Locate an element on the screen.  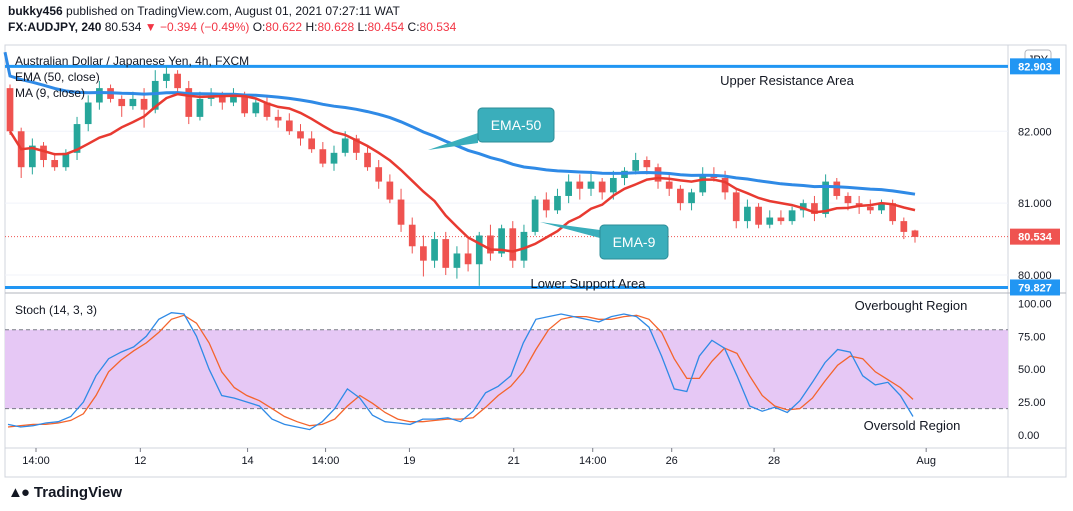
stoch-tick-label: 0.00 is located at coordinates (1028, 436).